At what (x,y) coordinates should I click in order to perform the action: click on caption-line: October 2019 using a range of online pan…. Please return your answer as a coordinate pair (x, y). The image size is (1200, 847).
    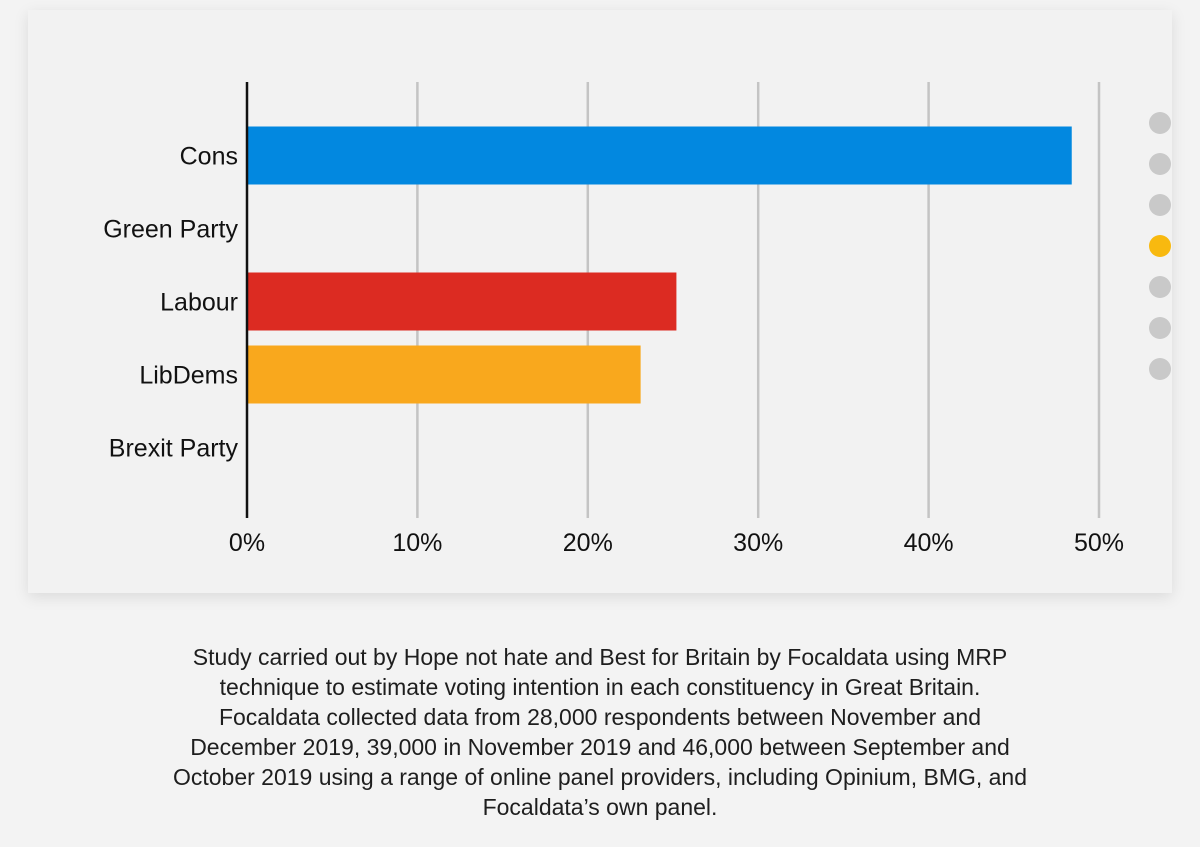
    Looking at the image, I should click on (600, 777).